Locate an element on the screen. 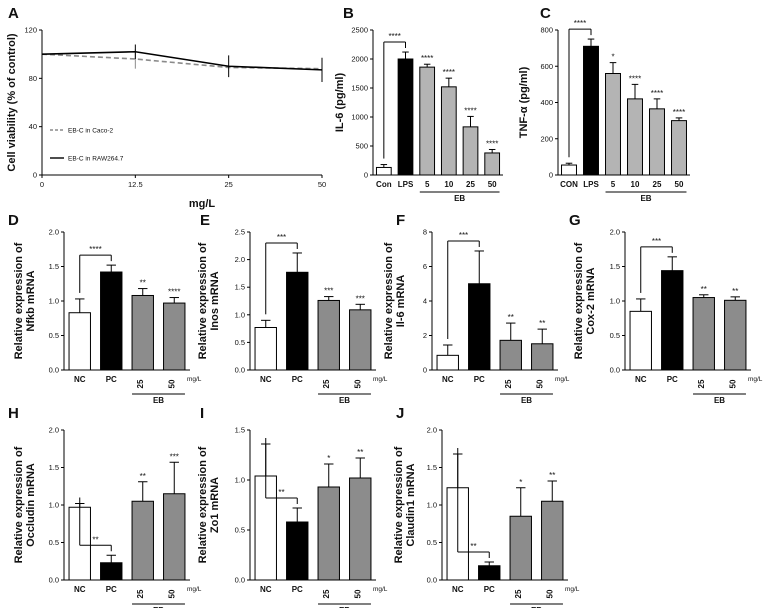  B-x-label-LPS: LPS is located at coordinates (406, 184).